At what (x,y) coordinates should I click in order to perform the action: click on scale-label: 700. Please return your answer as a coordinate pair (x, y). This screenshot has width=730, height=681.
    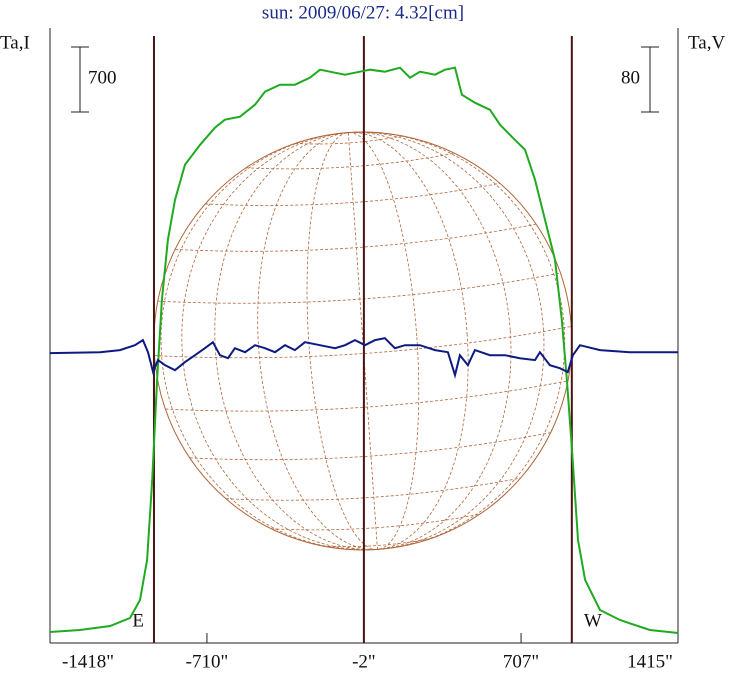
    Looking at the image, I should click on (102, 77).